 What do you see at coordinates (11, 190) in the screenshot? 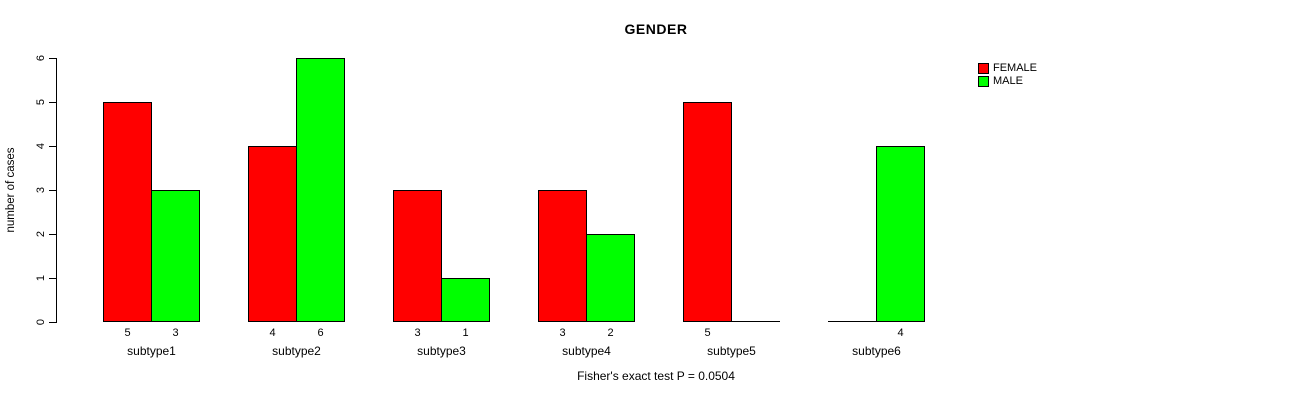
I see `y-axis-label: number of cases` at bounding box center [11, 190].